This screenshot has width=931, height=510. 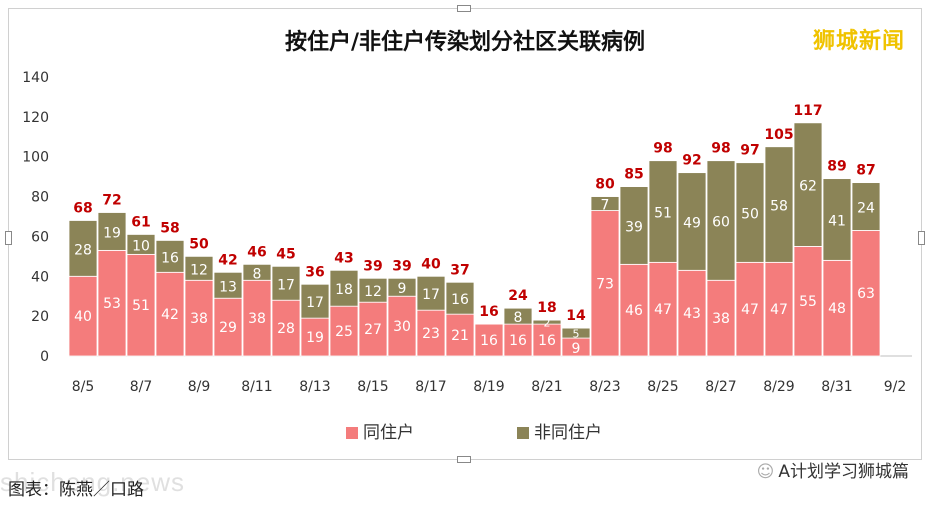 I want to click on data-label-non-resident: 2, so click(x=547, y=323).